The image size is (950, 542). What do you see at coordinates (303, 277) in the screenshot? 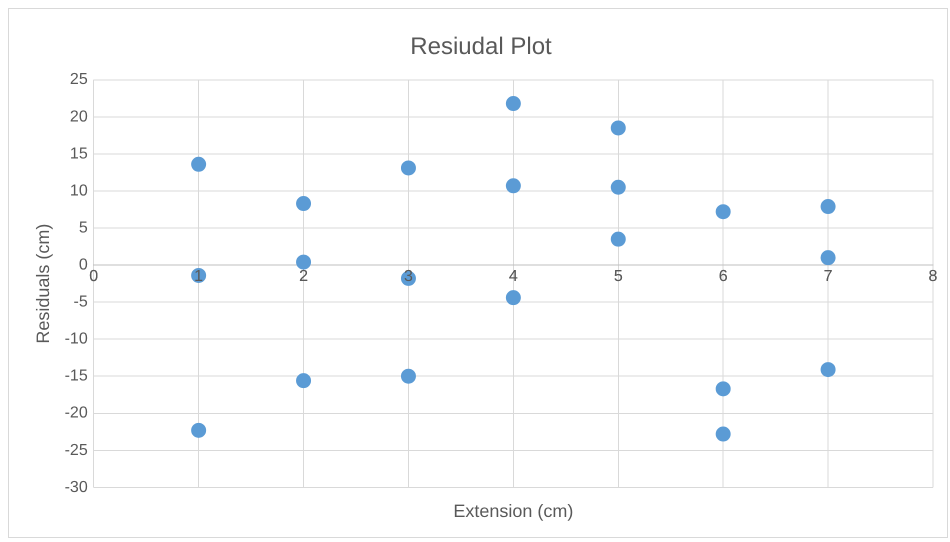
I see `x-tick-label: 2` at bounding box center [303, 277].